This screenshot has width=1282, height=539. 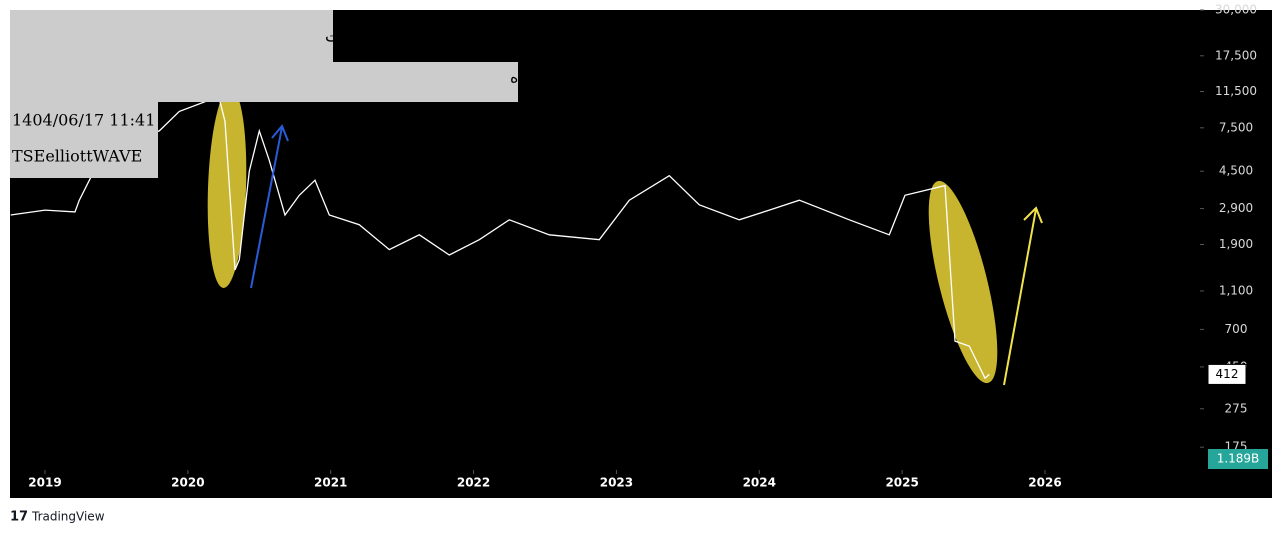 What do you see at coordinates (1236, 329) in the screenshot?
I see `y-tick-label: 700` at bounding box center [1236, 329].